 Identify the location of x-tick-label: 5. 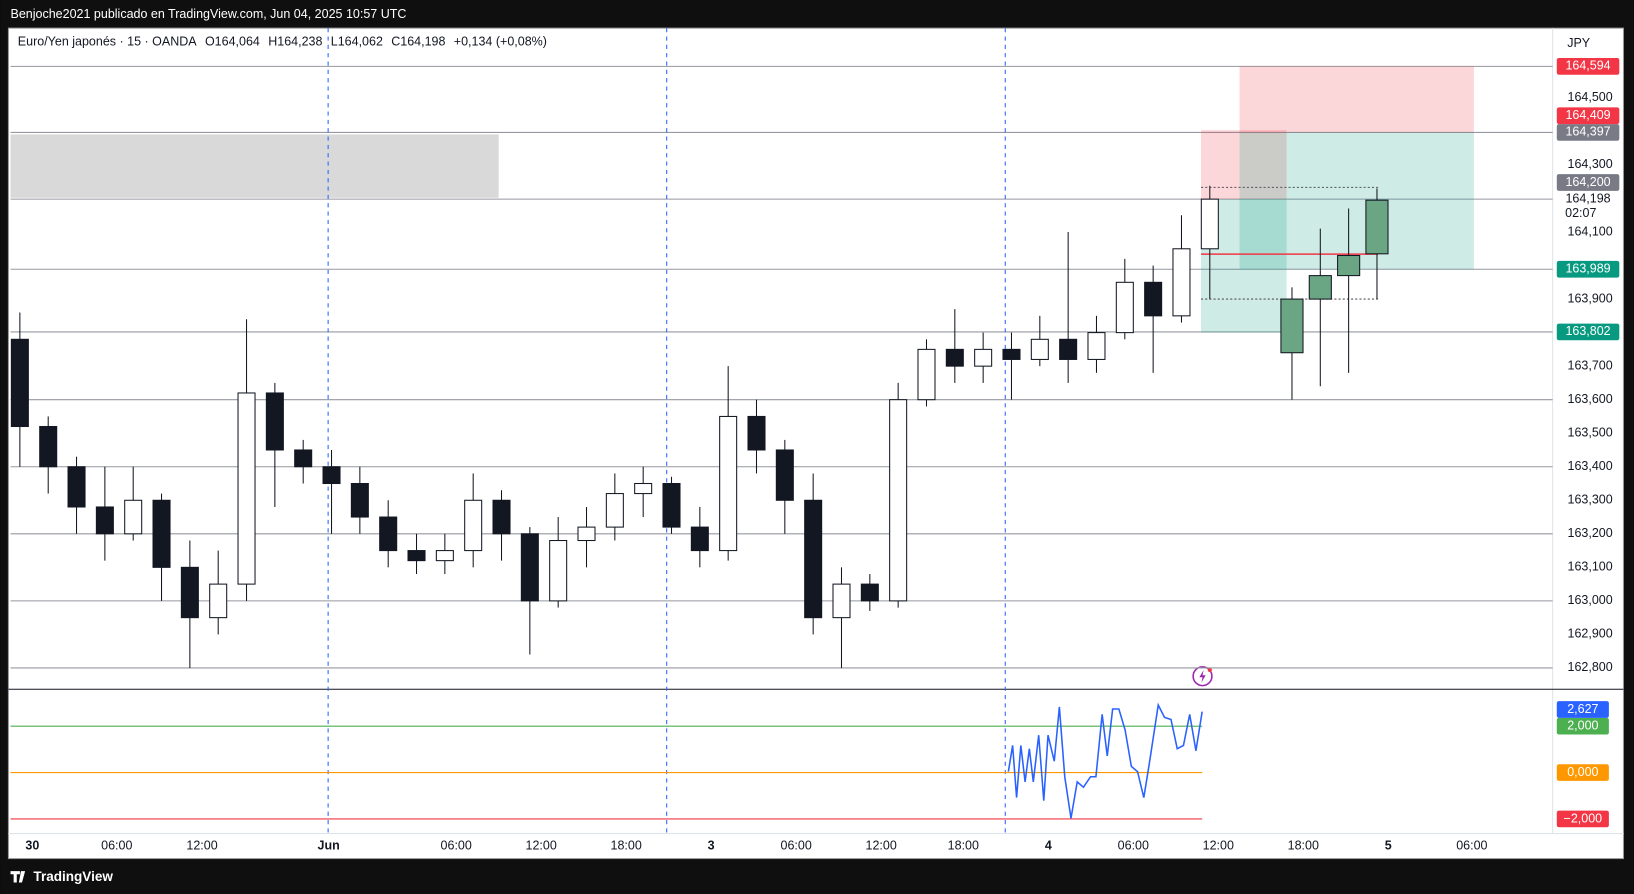
(1388, 845).